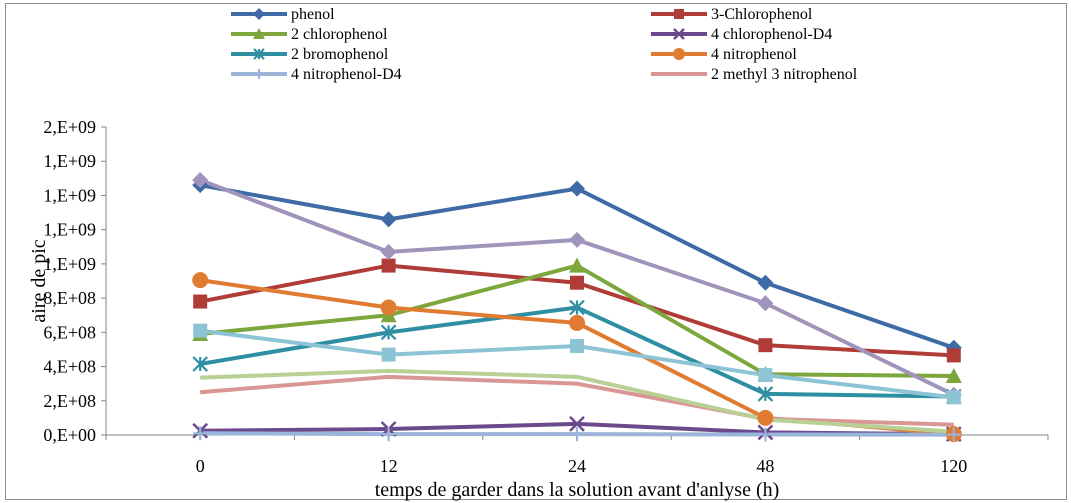 The width and height of the screenshot is (1071, 503). I want to click on legend-item: 2 chlorophenol, so click(309, 34).